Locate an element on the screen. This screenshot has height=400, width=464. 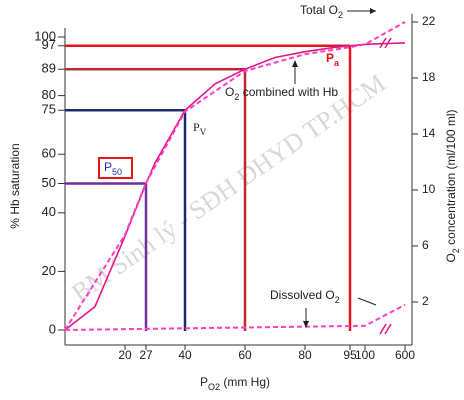
y2-axis-title: O2 concentration (ml/100 ml) is located at coordinates (452, 185).